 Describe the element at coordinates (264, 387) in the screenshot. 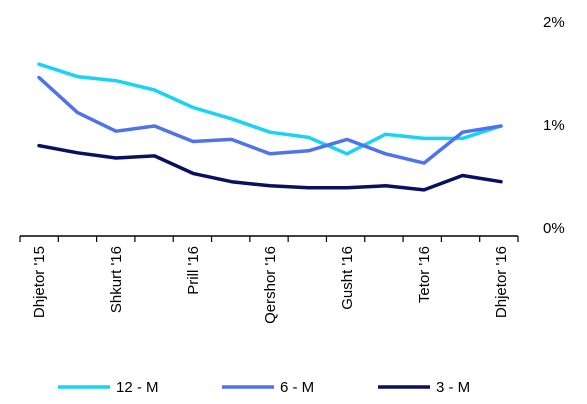

I see `legend: 12 - M 6 - M 3 - M` at that location.